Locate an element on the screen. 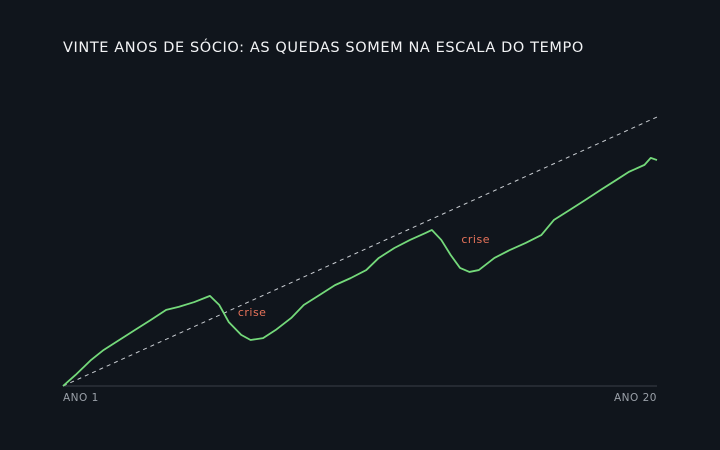 The image size is (720, 450). x-tick-label: ANO 20 is located at coordinates (635, 398).